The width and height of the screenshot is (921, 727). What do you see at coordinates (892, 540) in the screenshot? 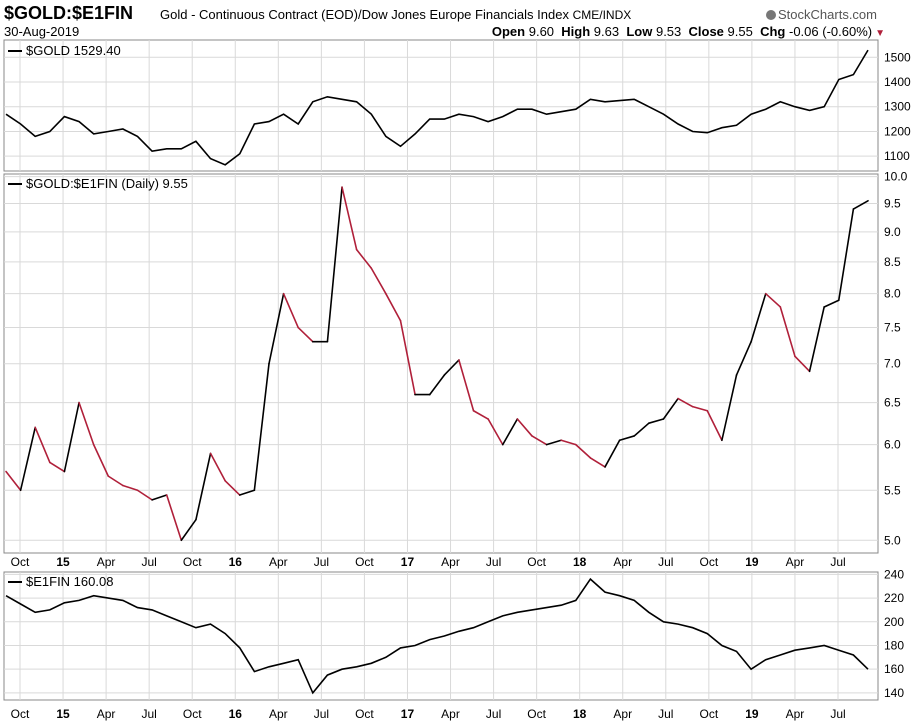
I see `y-tick-label: 5.0` at bounding box center [892, 540].